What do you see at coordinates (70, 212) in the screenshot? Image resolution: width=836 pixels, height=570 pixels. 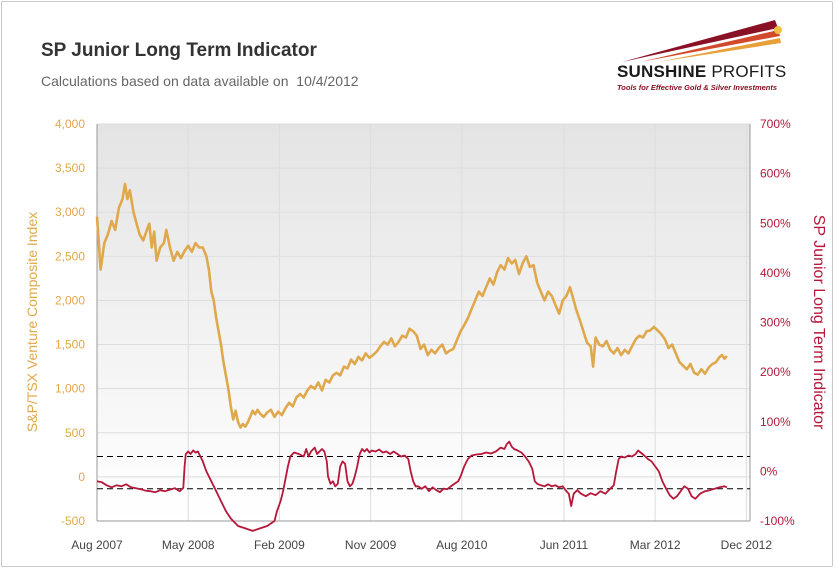 I see `y-left-tick-label: 3,000` at bounding box center [70, 212].